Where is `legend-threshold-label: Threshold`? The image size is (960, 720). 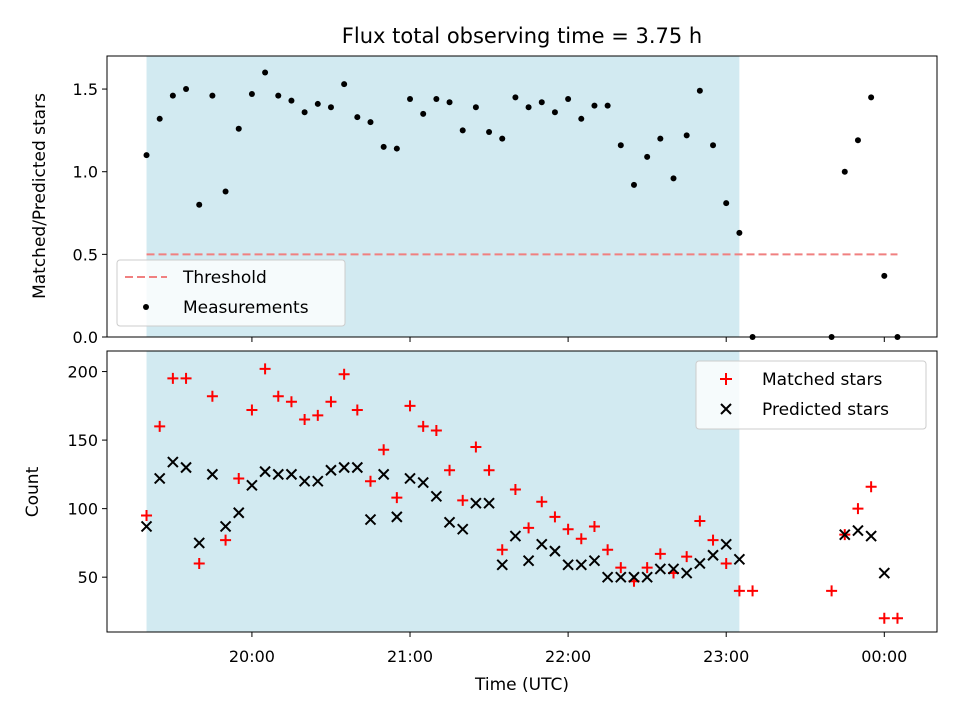
legend-threshold-label: Threshold is located at coordinates (224, 278).